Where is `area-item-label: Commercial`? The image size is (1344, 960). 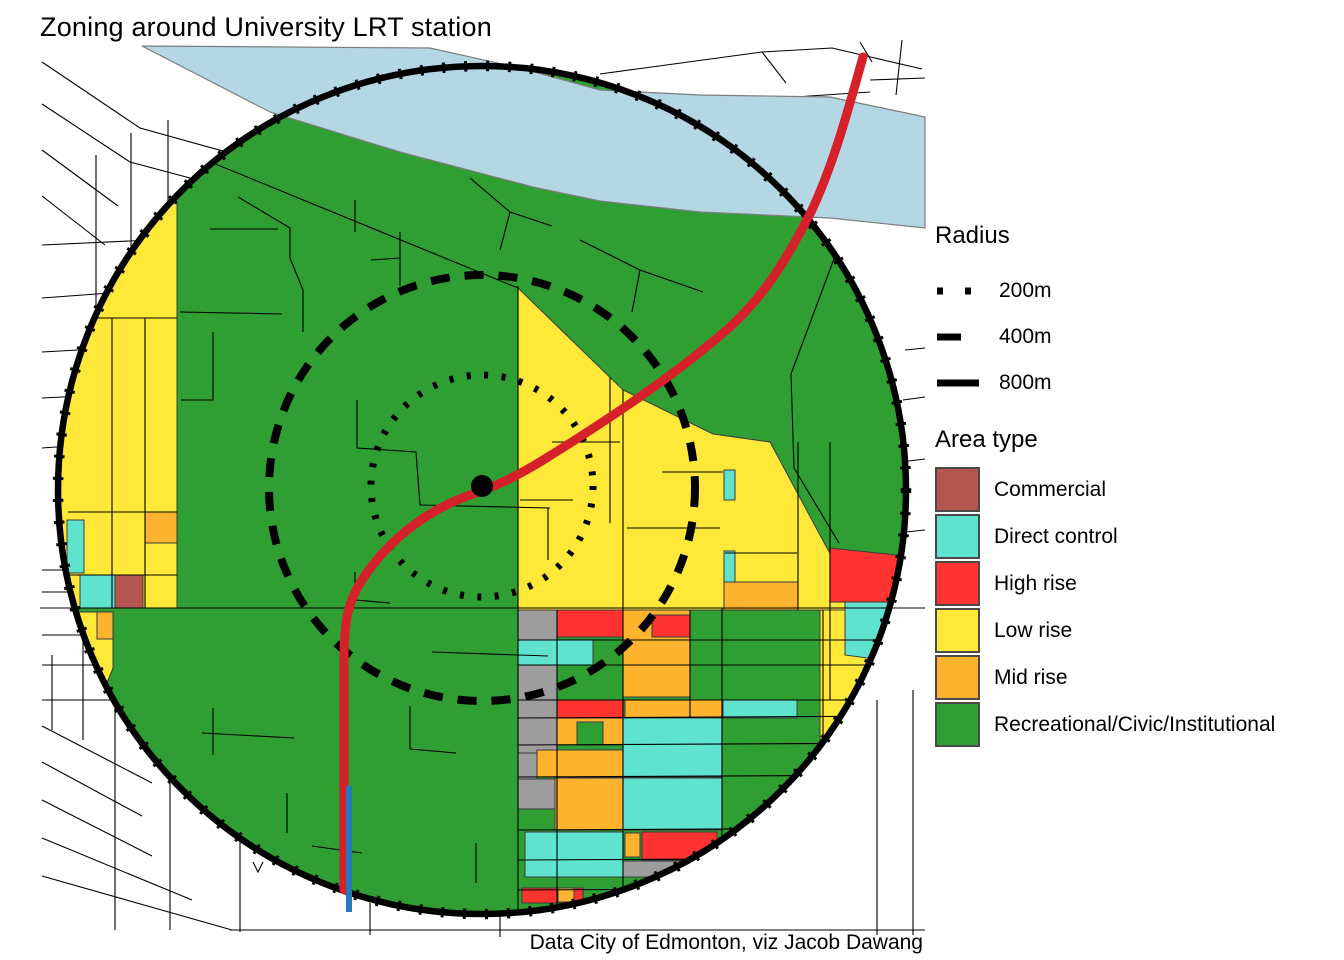
area-item-label: Commercial is located at coordinates (1050, 489).